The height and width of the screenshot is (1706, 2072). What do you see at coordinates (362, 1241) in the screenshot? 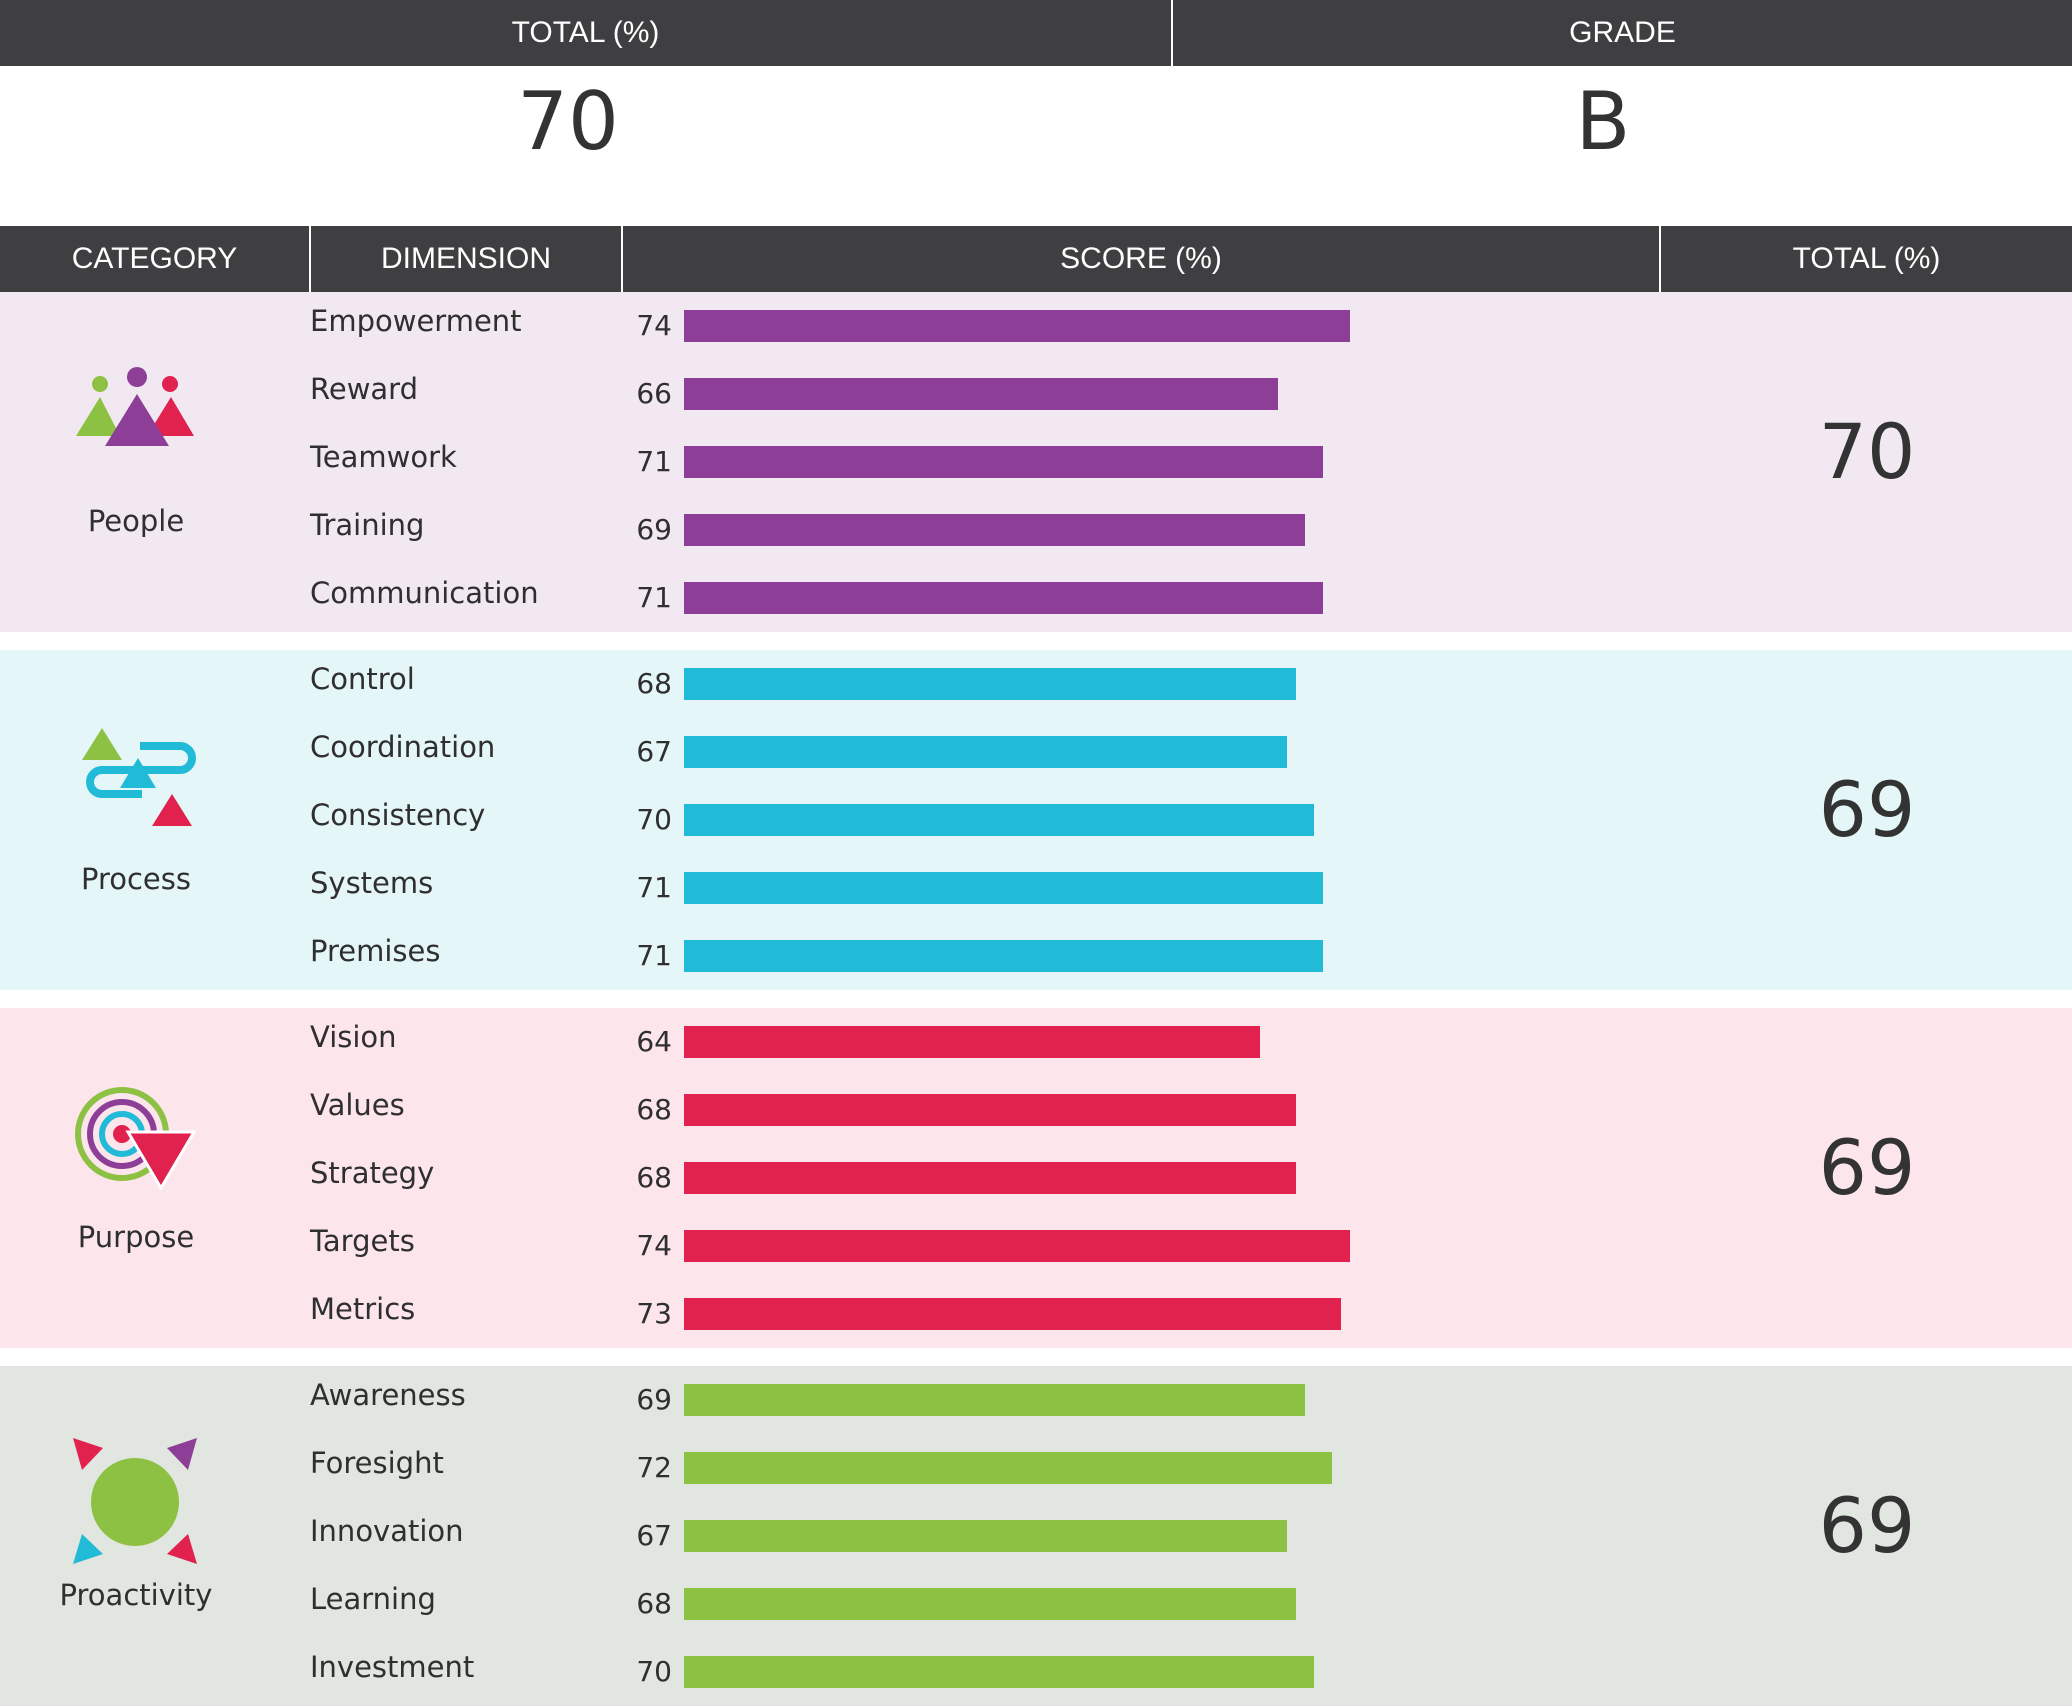
I see `dimension-label: Targets` at bounding box center [362, 1241].